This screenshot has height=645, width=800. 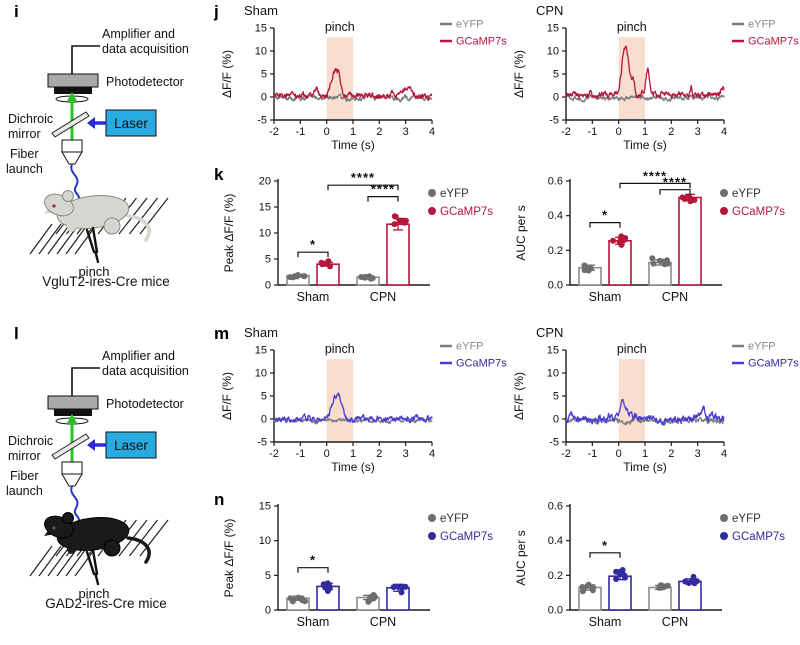 I want to click on photodetector-base, so click(x=73, y=412).